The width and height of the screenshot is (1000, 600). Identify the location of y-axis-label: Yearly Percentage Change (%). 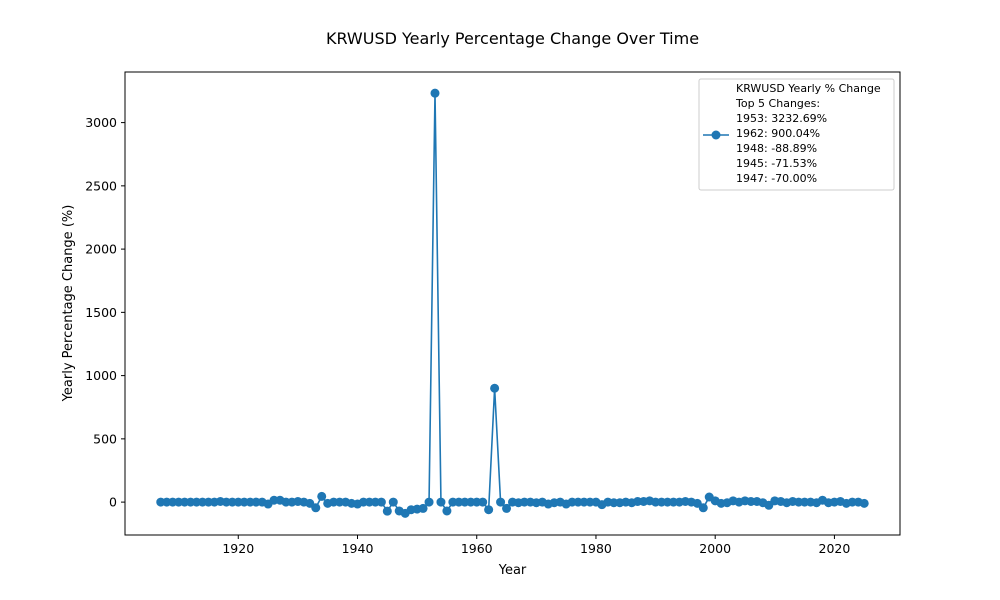
(68, 304).